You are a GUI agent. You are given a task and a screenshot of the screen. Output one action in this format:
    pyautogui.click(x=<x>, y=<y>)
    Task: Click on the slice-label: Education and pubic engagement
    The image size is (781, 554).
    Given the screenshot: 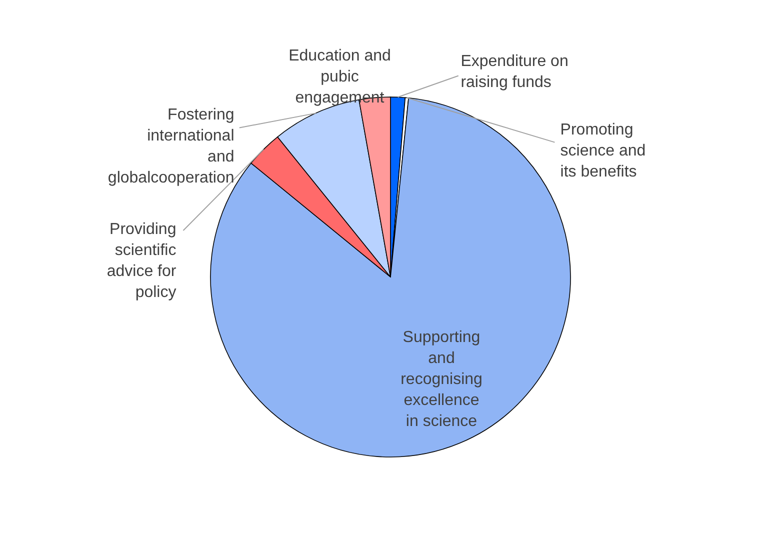 What is the action you would take?
    pyautogui.click(x=339, y=76)
    